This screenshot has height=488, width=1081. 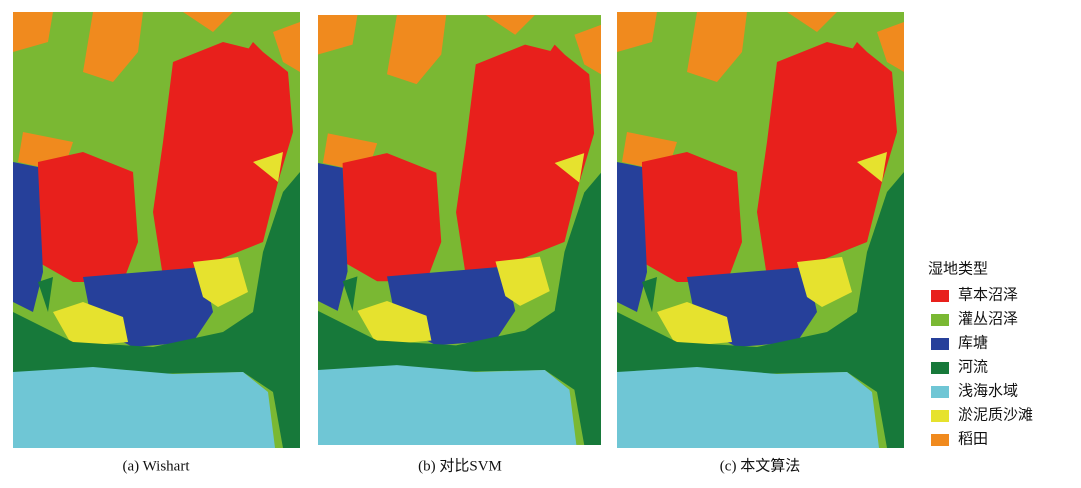 I want to click on legend-title: 湿地类型, so click(x=958, y=268).